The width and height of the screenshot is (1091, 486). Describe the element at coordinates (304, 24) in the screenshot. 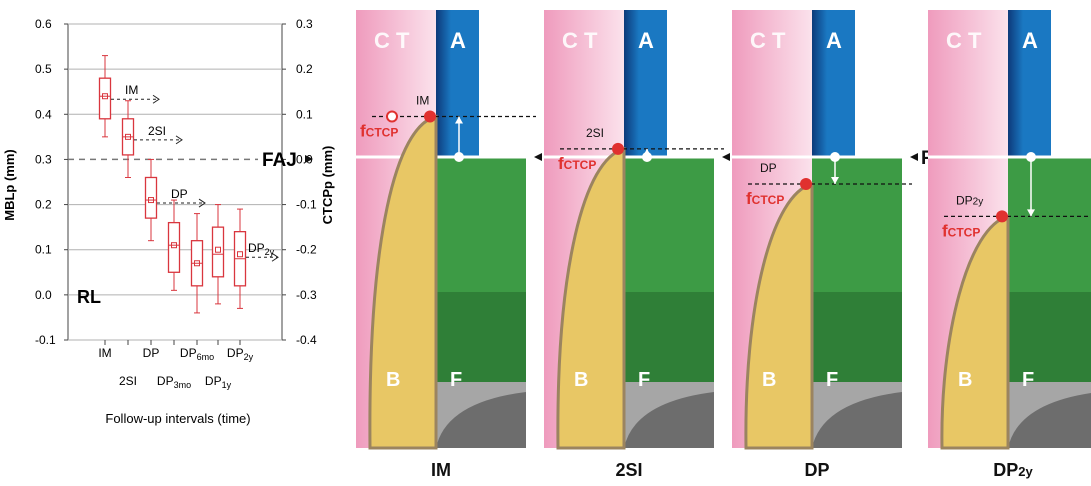

I see `tick-label-right: 0.3` at that location.